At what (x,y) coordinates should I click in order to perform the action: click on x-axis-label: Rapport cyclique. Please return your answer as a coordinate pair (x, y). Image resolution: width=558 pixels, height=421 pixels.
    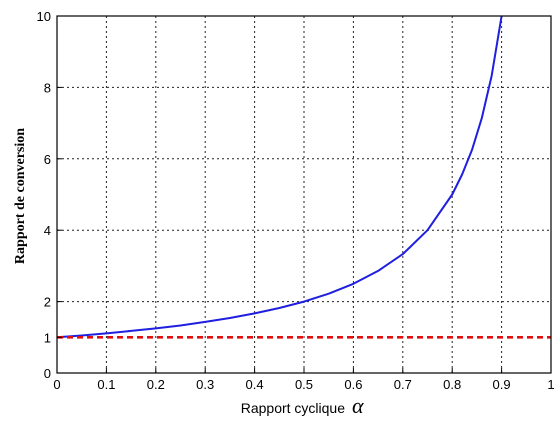
    Looking at the image, I should click on (293, 408).